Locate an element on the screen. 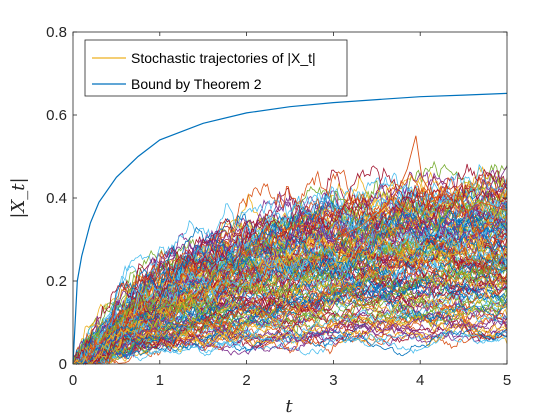 The image size is (560, 420). legend-label-trajectories: Stochastic trajectories of |X_t| is located at coordinates (223, 58).